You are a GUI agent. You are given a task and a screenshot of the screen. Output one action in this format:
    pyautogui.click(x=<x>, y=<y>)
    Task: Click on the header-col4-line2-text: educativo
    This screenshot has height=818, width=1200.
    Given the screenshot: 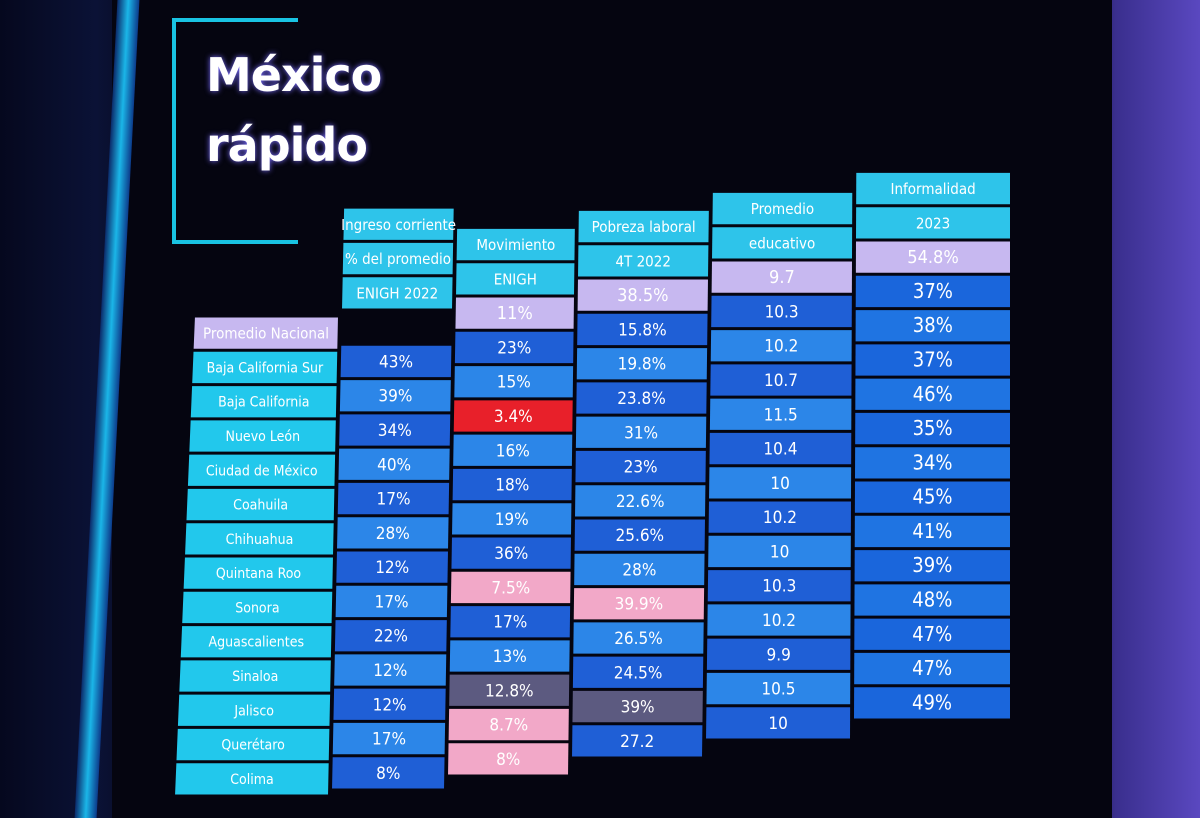 What is the action you would take?
    pyautogui.click(x=782, y=243)
    